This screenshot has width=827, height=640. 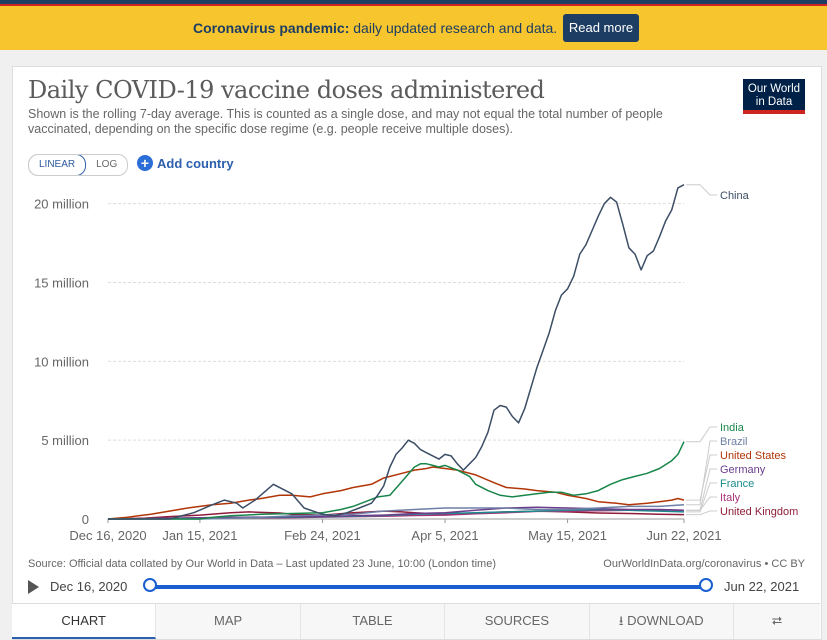 What do you see at coordinates (107, 164) in the screenshot?
I see `log-scale-button: LOG` at bounding box center [107, 164].